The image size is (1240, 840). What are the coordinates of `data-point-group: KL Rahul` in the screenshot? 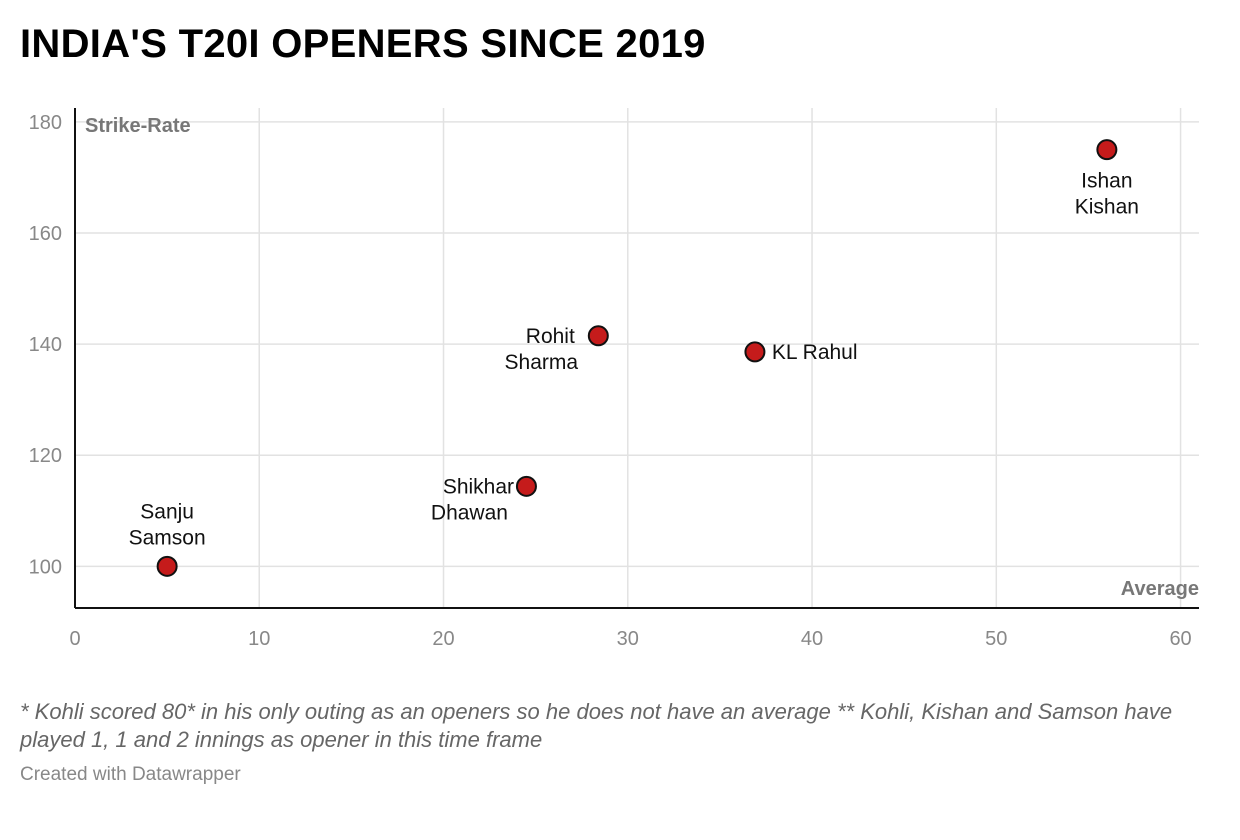 It's located at (801, 352).